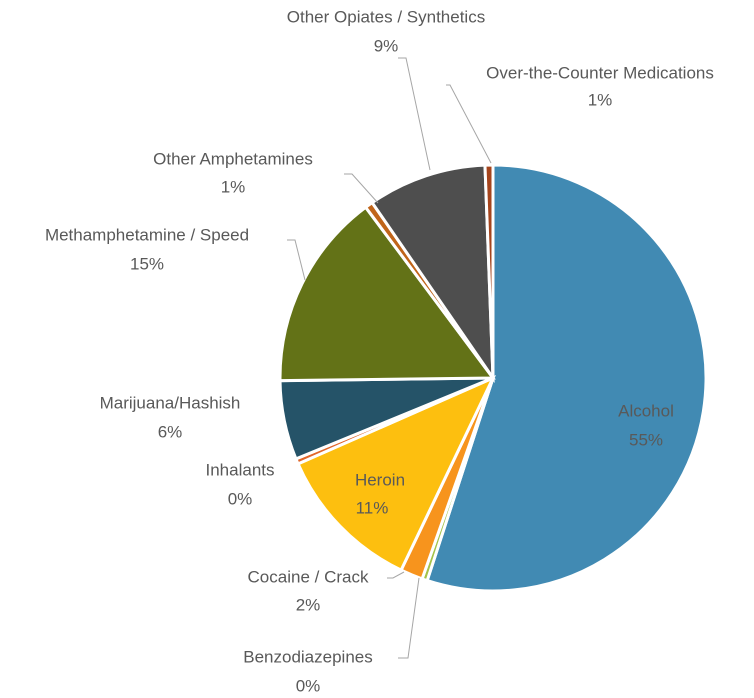 The height and width of the screenshot is (698, 754). Describe the element at coordinates (646, 439) in the screenshot. I see `slice-value-label: 55%` at that location.